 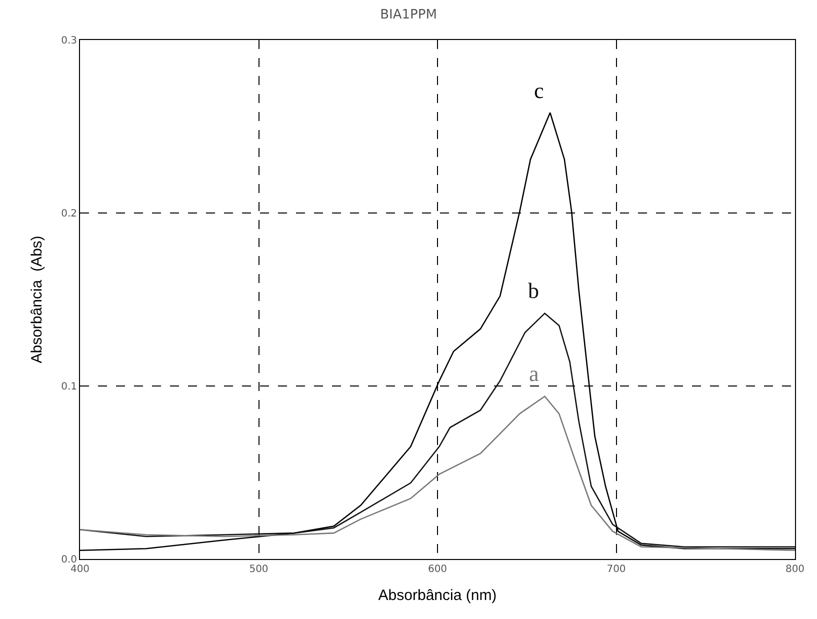 What do you see at coordinates (69, 214) in the screenshot?
I see `y-tick-label: 0.2` at bounding box center [69, 214].